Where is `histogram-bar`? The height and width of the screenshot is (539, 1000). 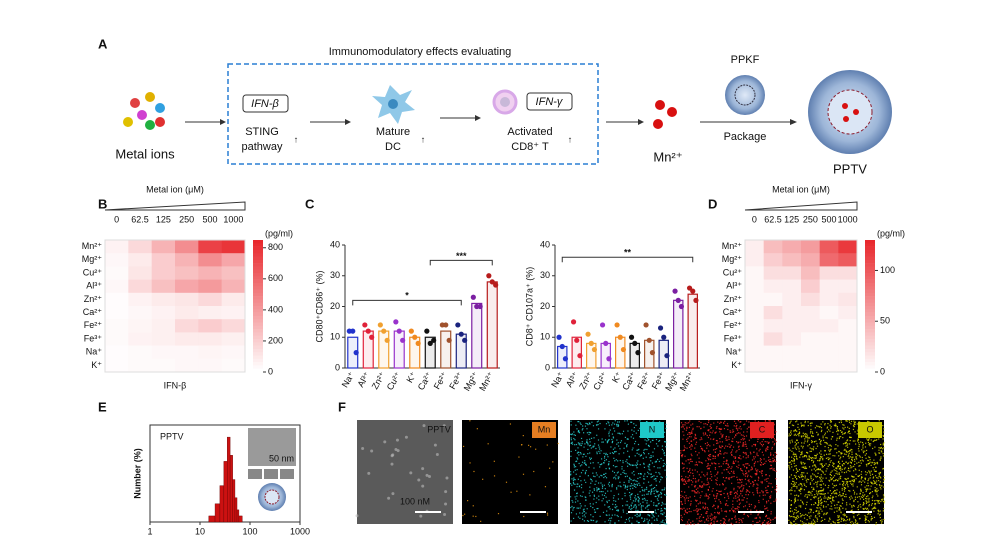 histogram-bar is located at coordinates (238, 516).